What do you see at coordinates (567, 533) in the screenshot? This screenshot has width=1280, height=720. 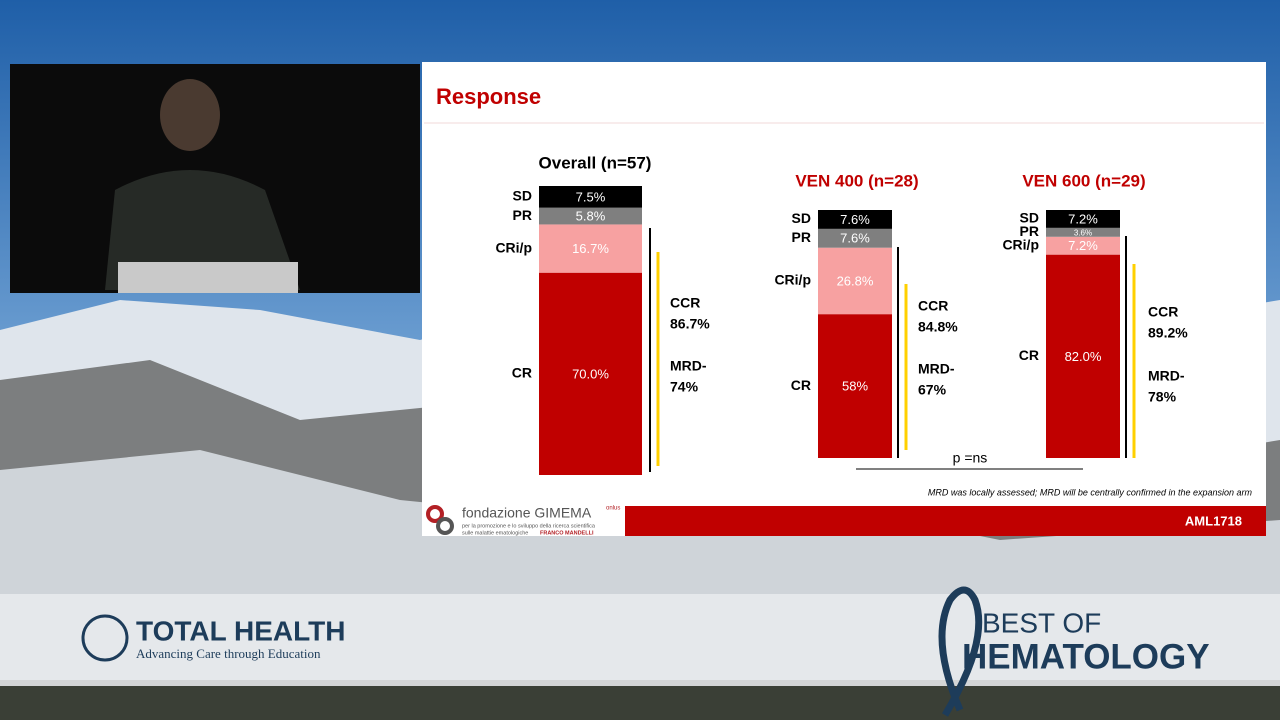 I see `logo-founder: FRANCO MANDELLI` at bounding box center [567, 533].